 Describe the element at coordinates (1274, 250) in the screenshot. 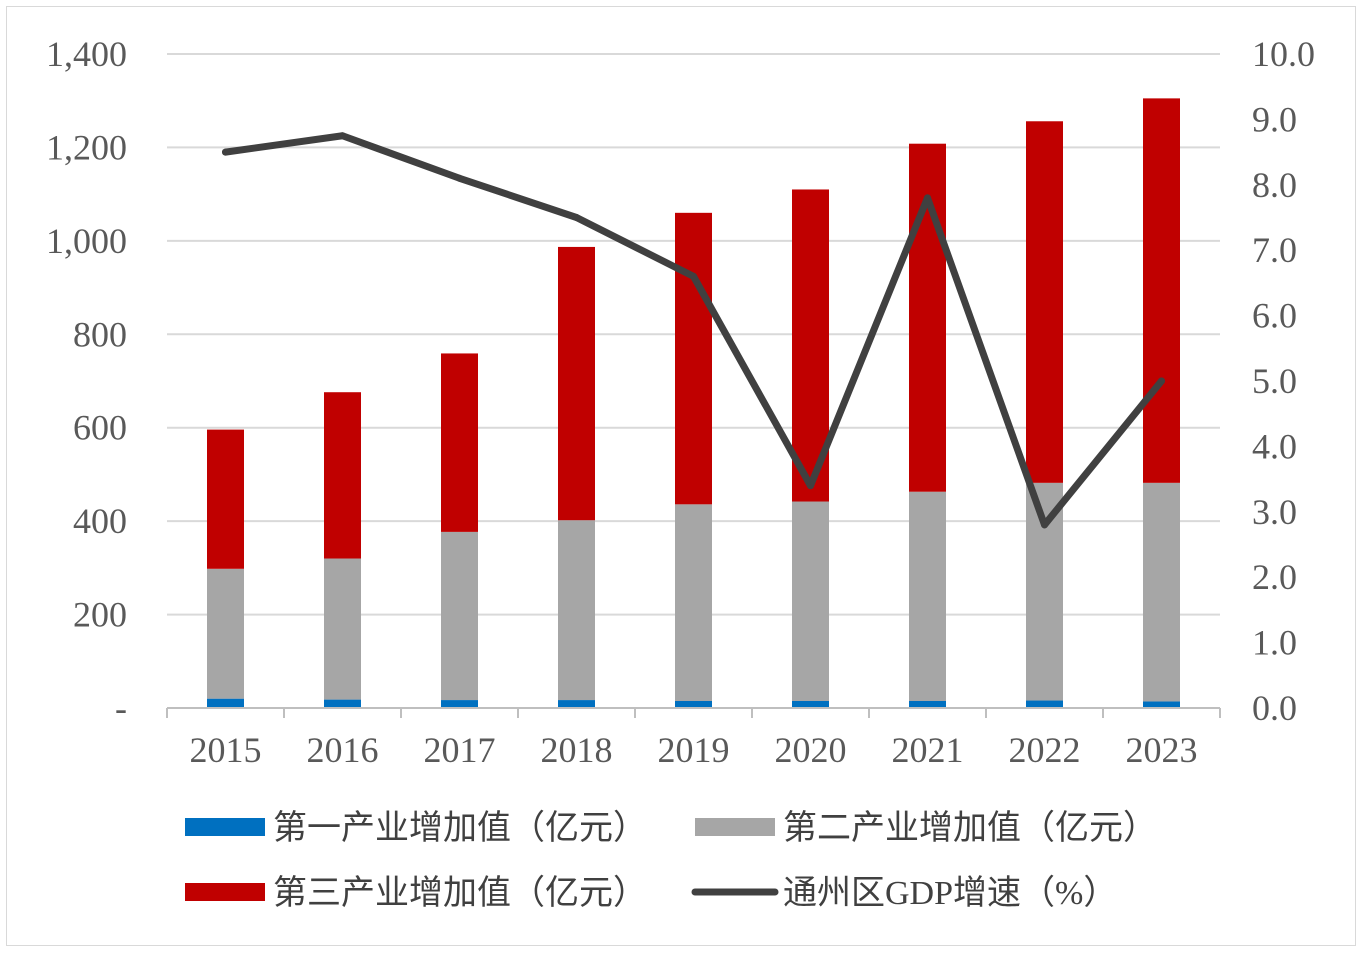

I see `right-tick-label: 7.0` at that location.